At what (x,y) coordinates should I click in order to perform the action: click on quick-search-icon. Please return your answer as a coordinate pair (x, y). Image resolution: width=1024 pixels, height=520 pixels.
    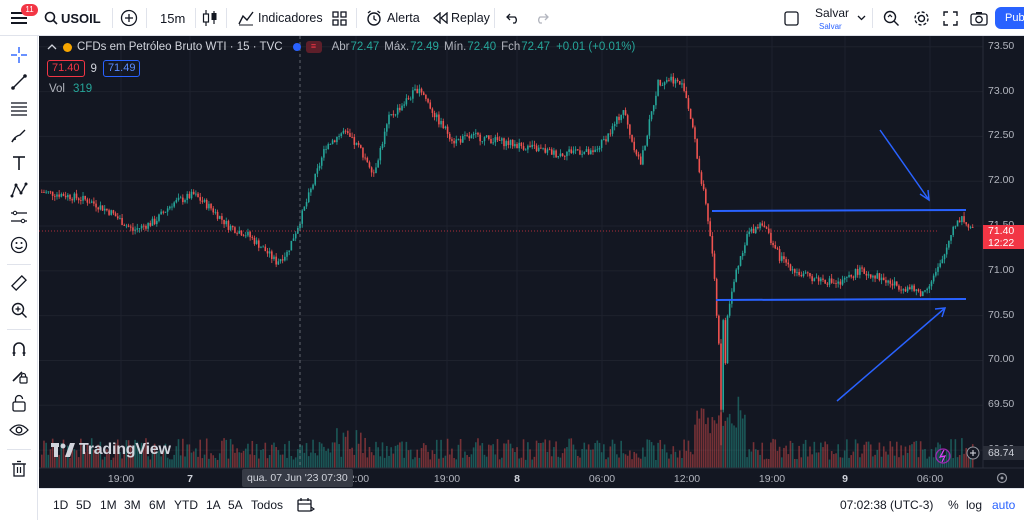
    Looking at the image, I should click on (891, 18).